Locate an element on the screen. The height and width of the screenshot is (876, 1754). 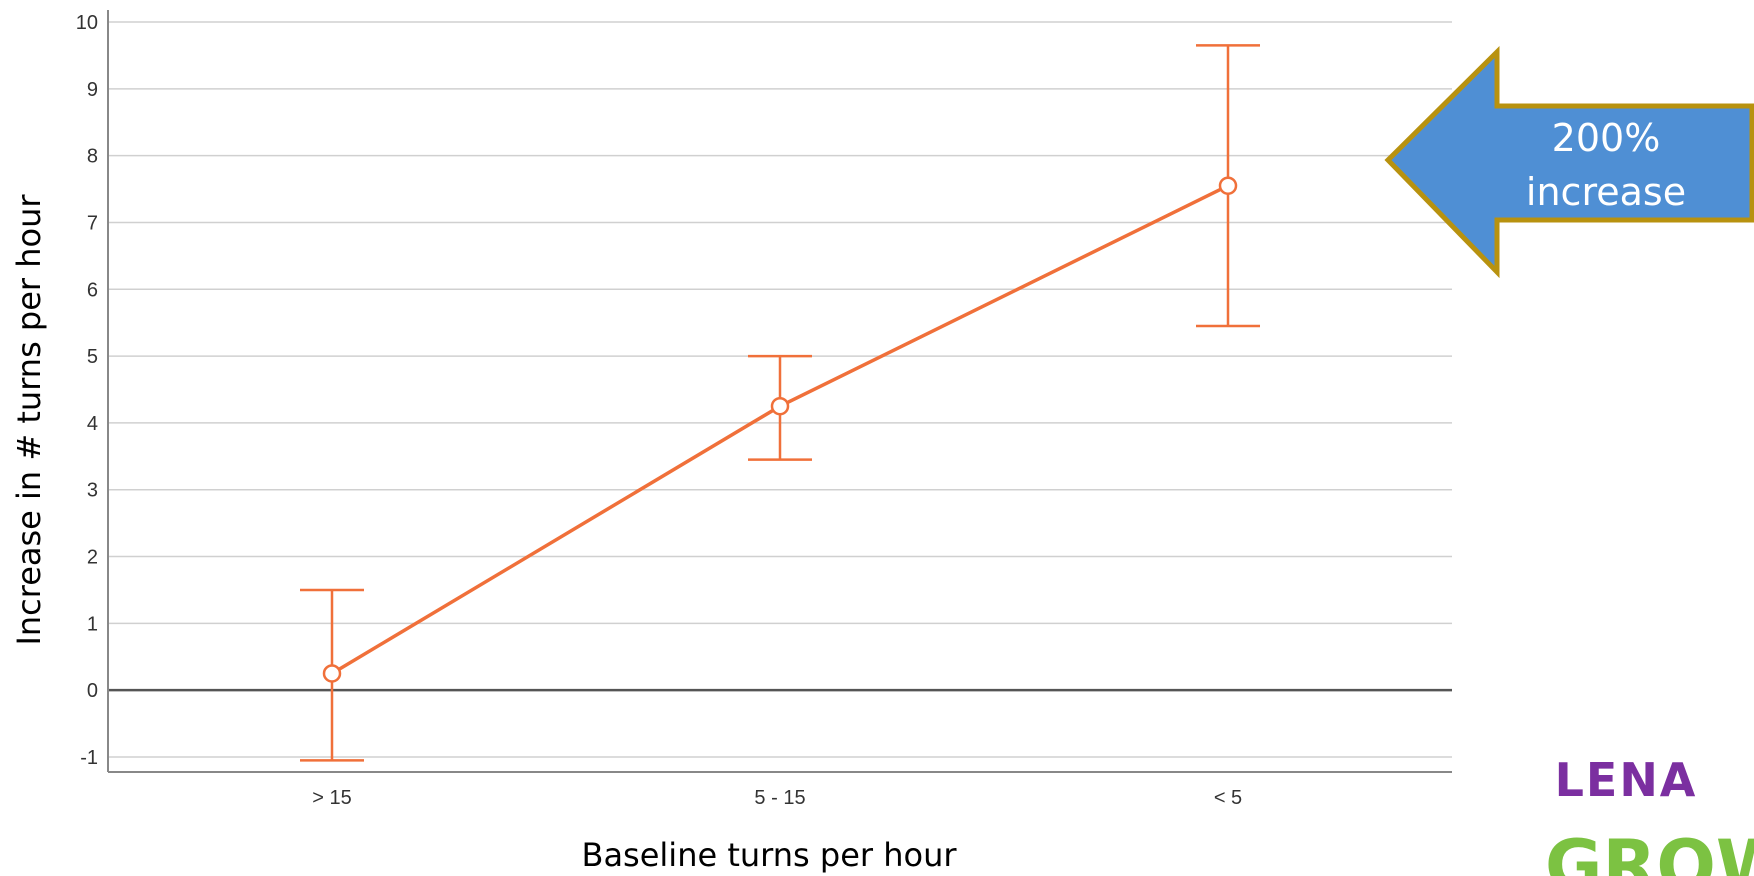
x-tick-label: < 5 is located at coordinates (1228, 798).